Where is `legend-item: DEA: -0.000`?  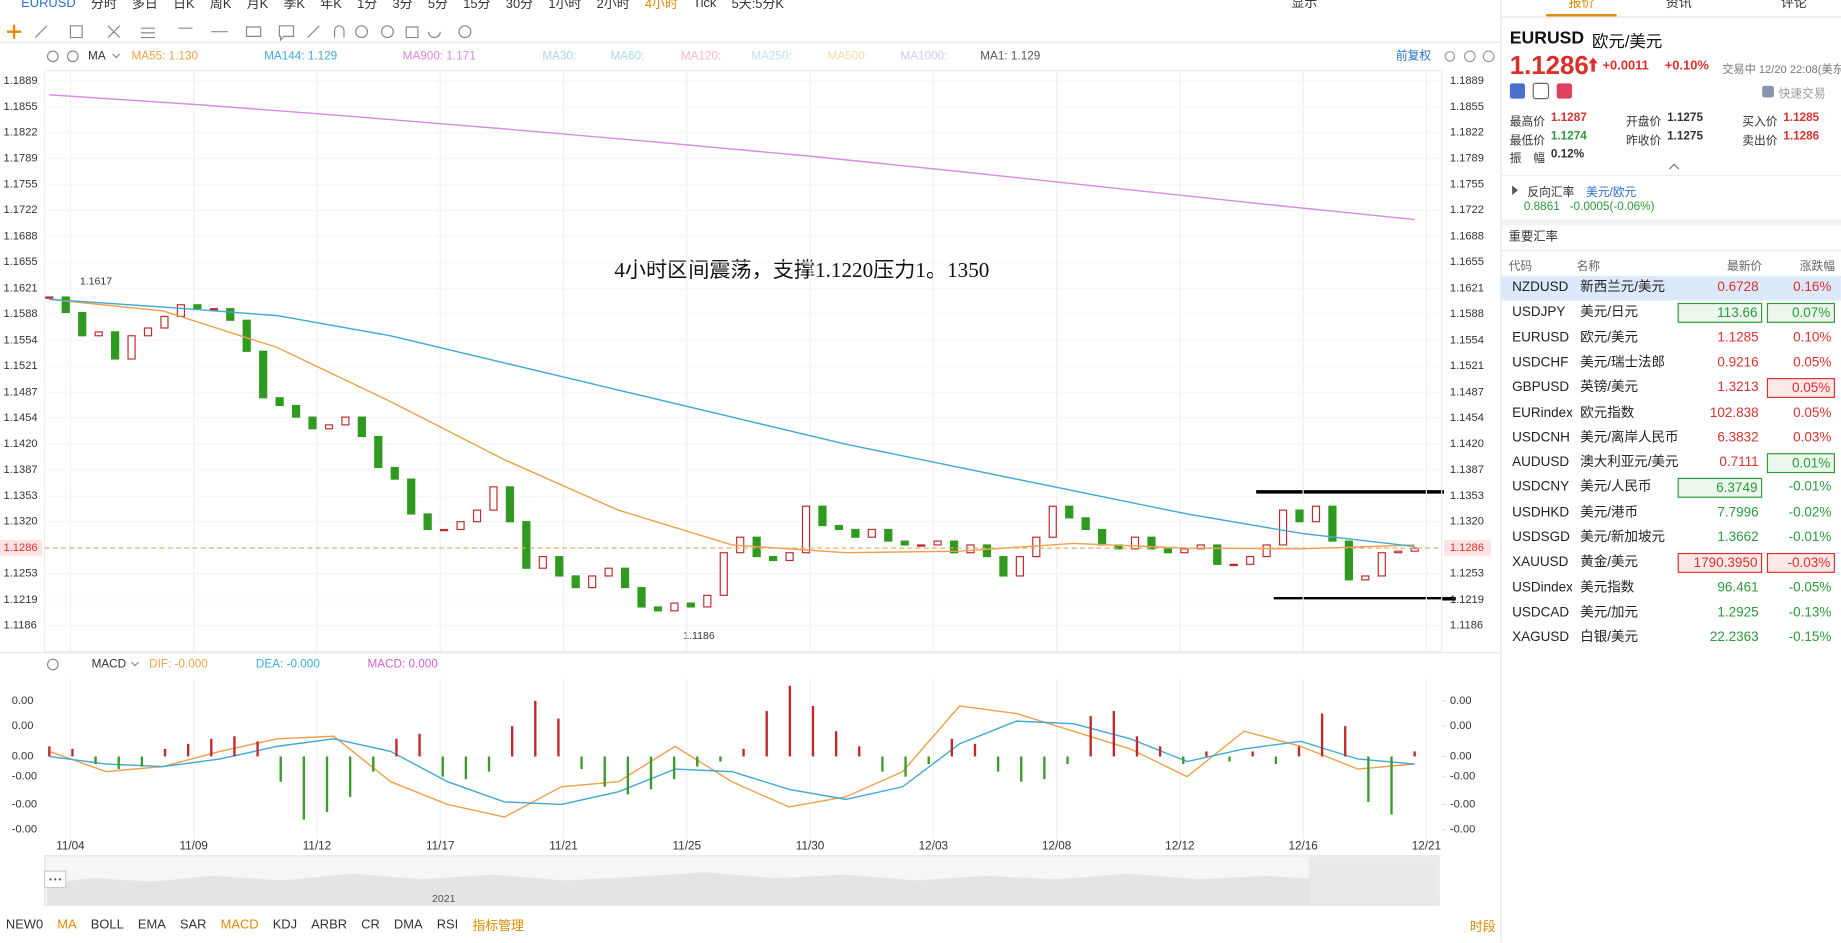 legend-item: DEA: -0.000 is located at coordinates (288, 664).